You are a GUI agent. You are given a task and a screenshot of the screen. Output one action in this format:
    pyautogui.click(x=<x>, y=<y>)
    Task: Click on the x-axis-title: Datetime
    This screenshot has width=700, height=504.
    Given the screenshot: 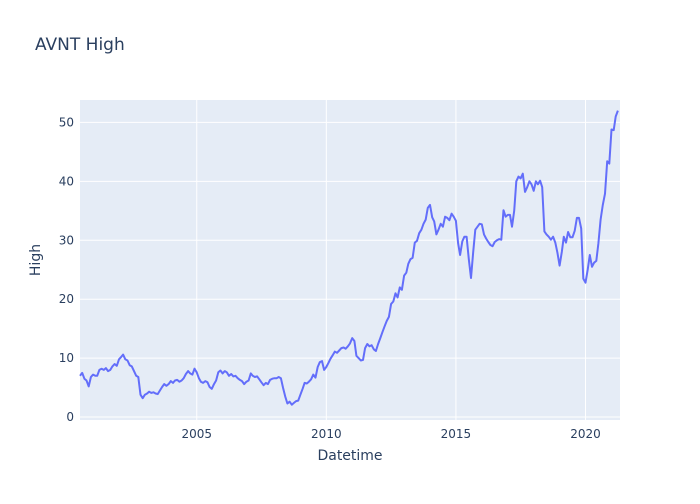 What is the action you would take?
    pyautogui.click(x=349, y=456)
    